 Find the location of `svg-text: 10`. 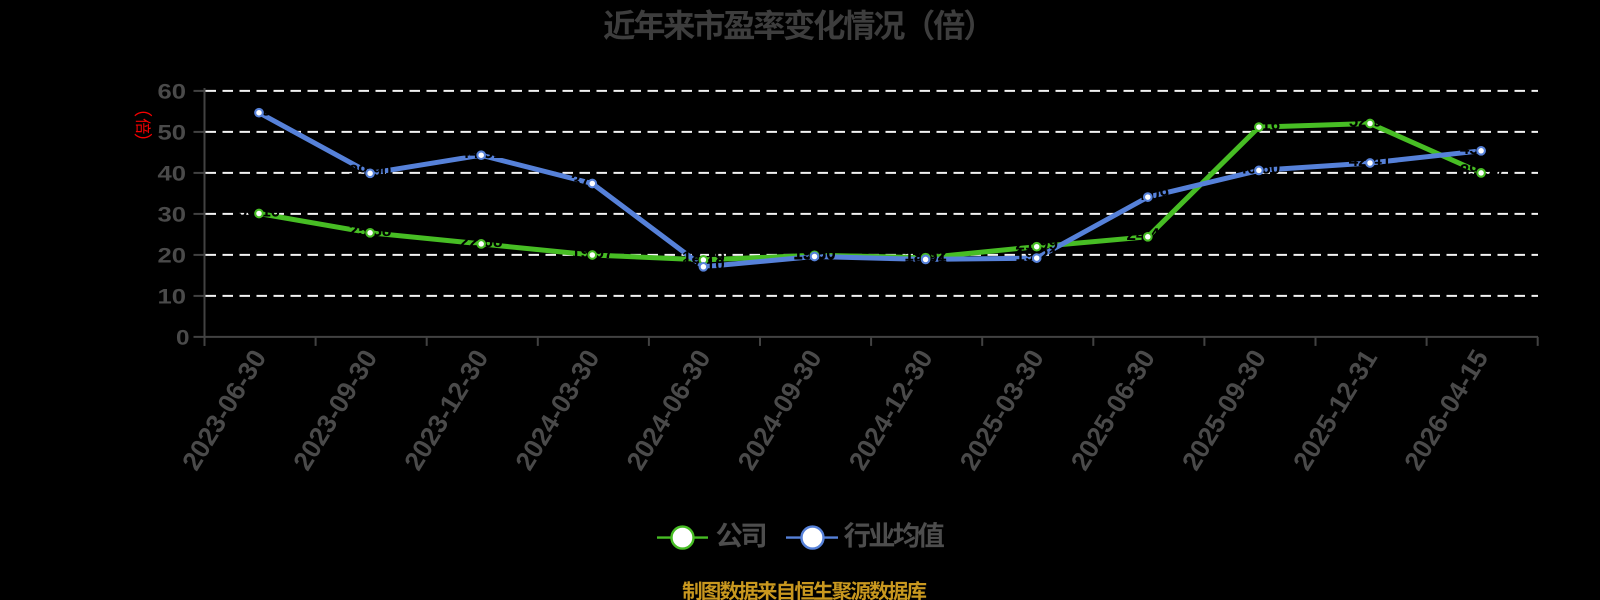

svg-text: 10 is located at coordinates (172, 296).